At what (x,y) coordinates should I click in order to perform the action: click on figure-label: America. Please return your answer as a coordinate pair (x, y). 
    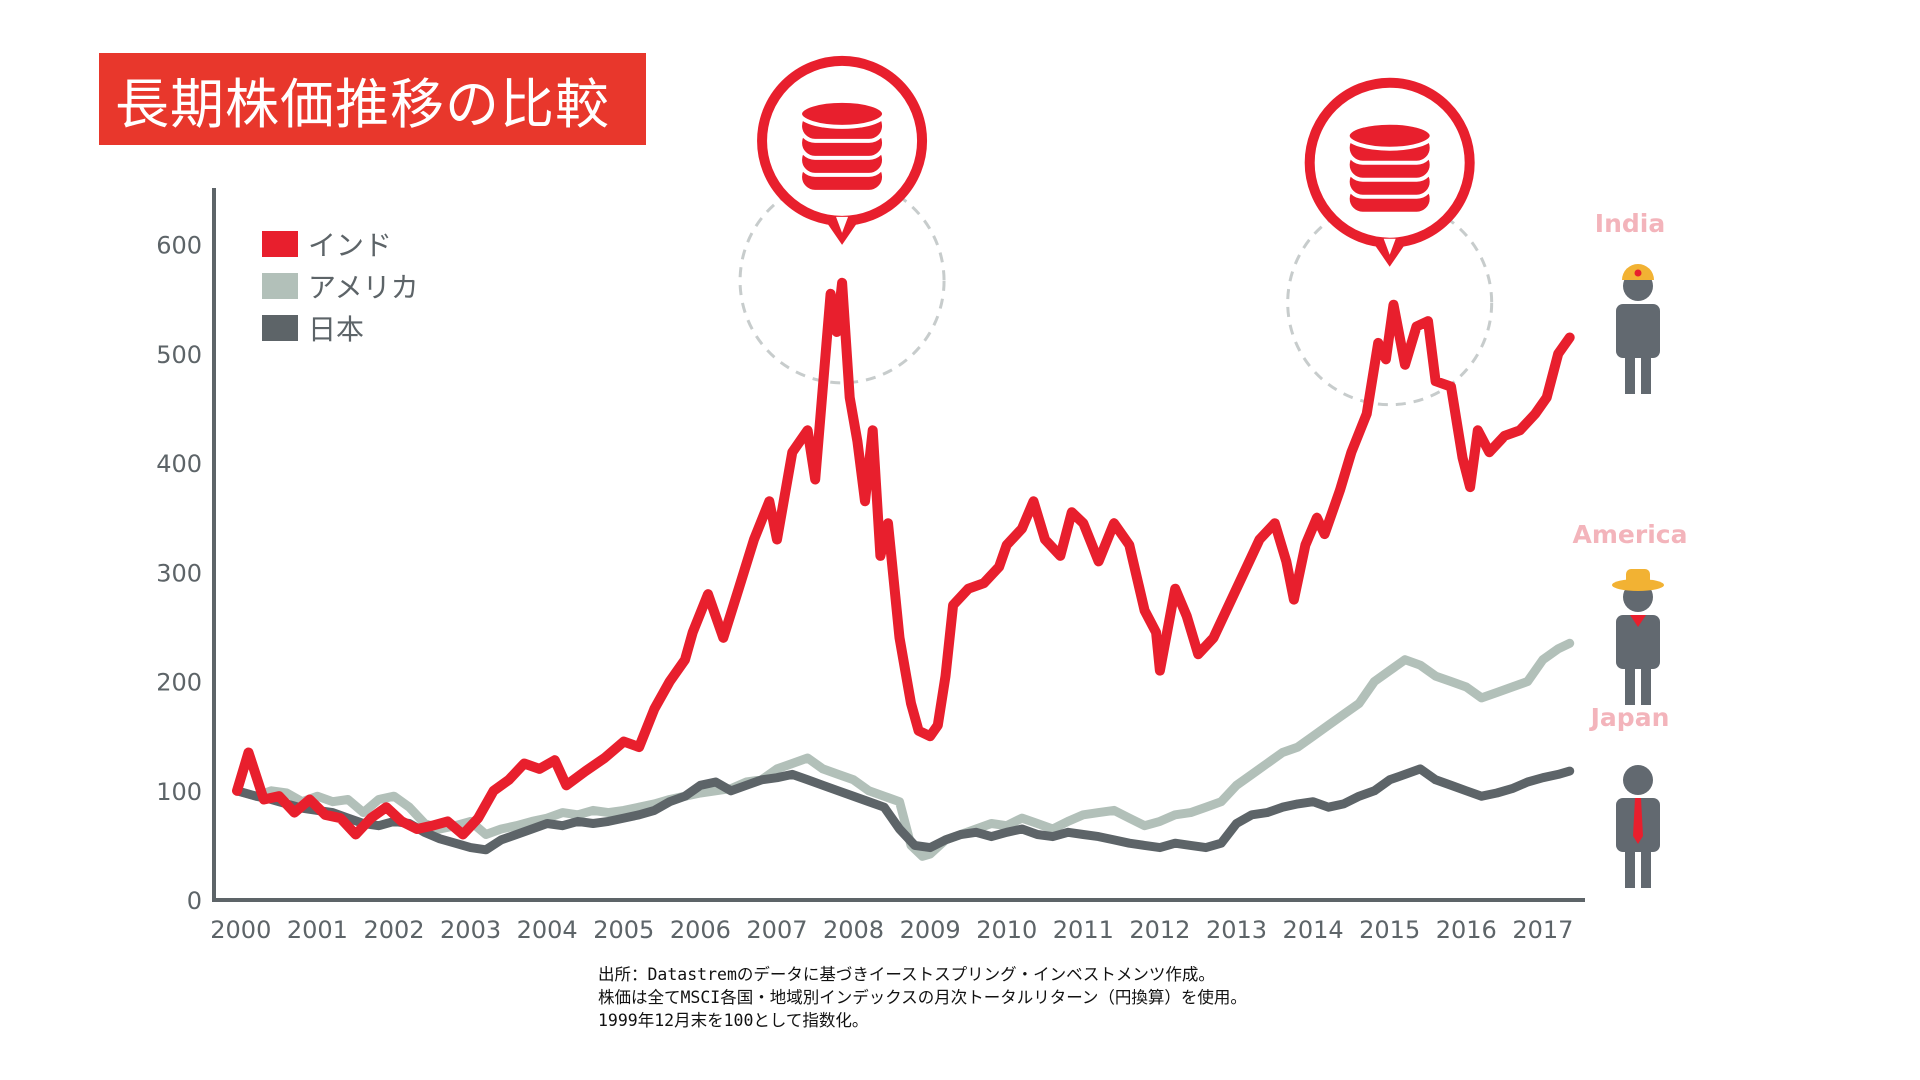
    Looking at the image, I should click on (1630, 534).